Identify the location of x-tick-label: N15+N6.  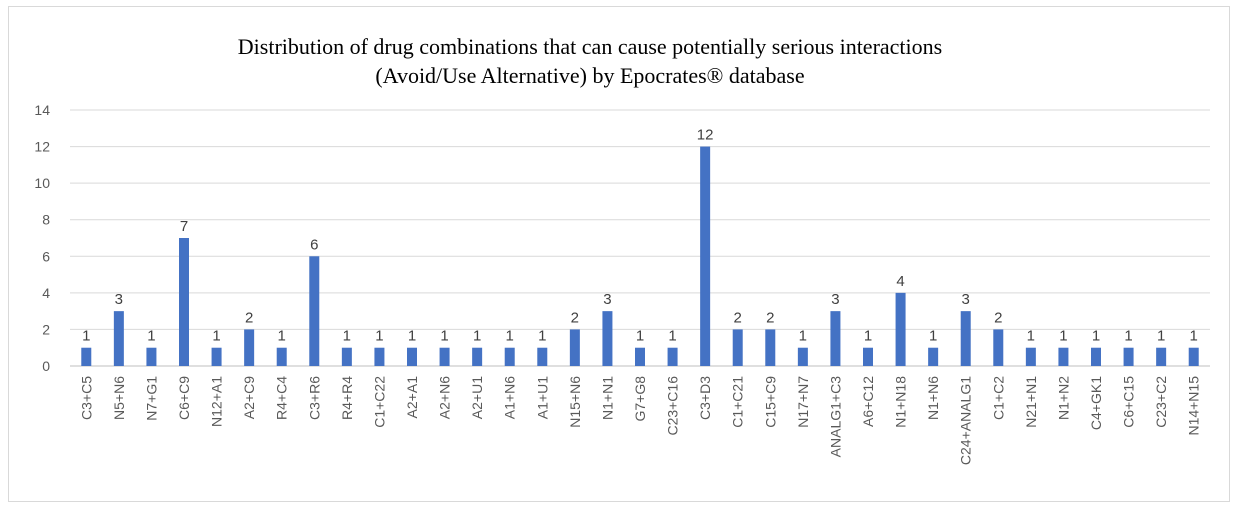
(575, 402).